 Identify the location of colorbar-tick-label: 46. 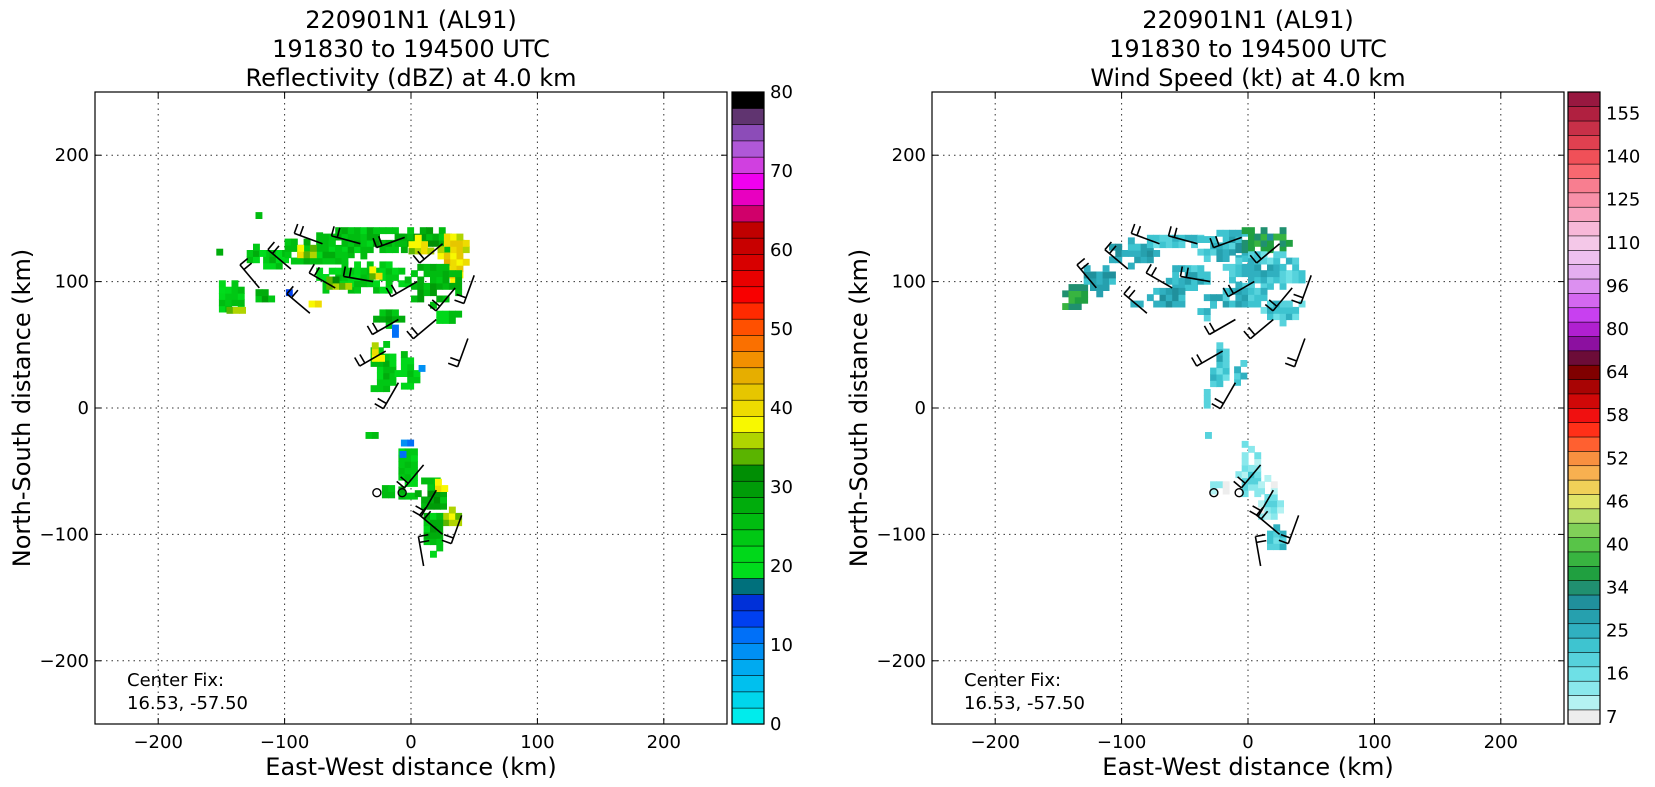
(1617, 501).